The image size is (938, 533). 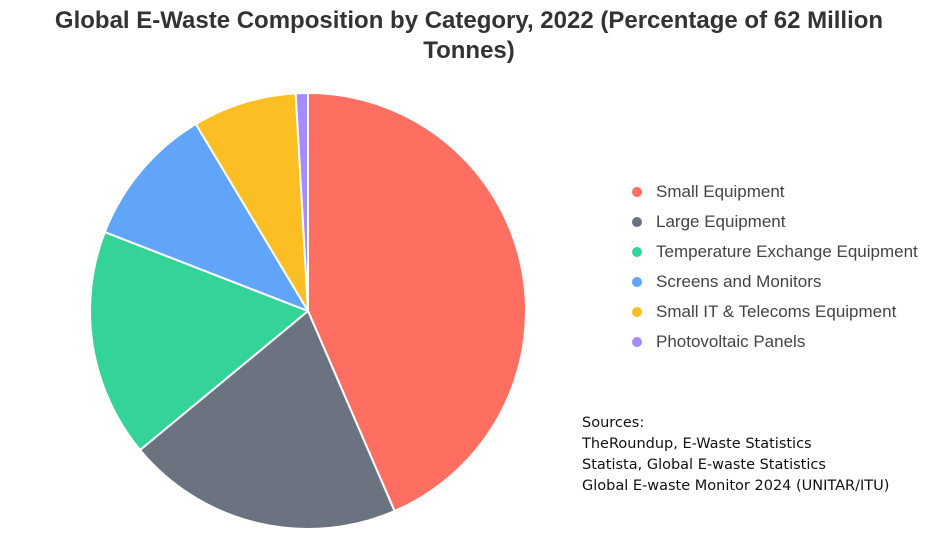 I want to click on pie-slice-photovoltaic-panels, so click(x=301, y=202).